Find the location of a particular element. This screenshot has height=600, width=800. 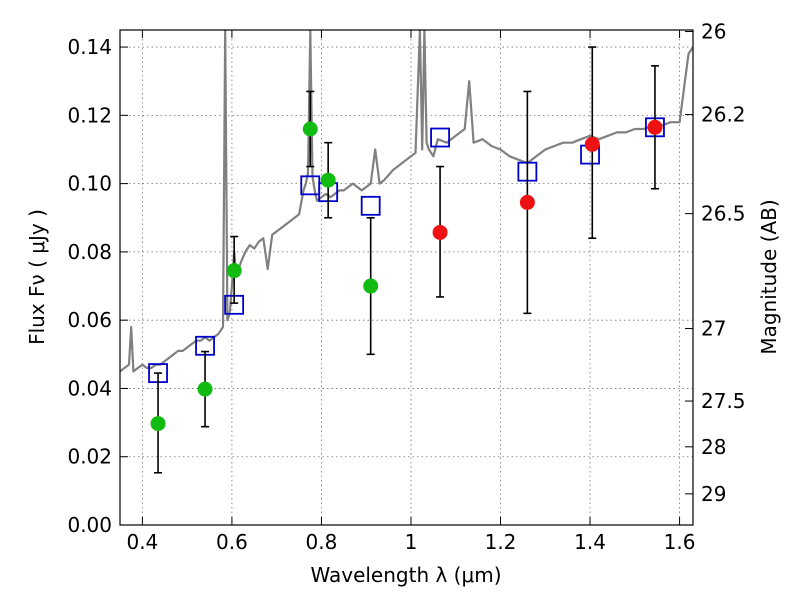

x-tick-label: 0.4 is located at coordinates (142, 542).